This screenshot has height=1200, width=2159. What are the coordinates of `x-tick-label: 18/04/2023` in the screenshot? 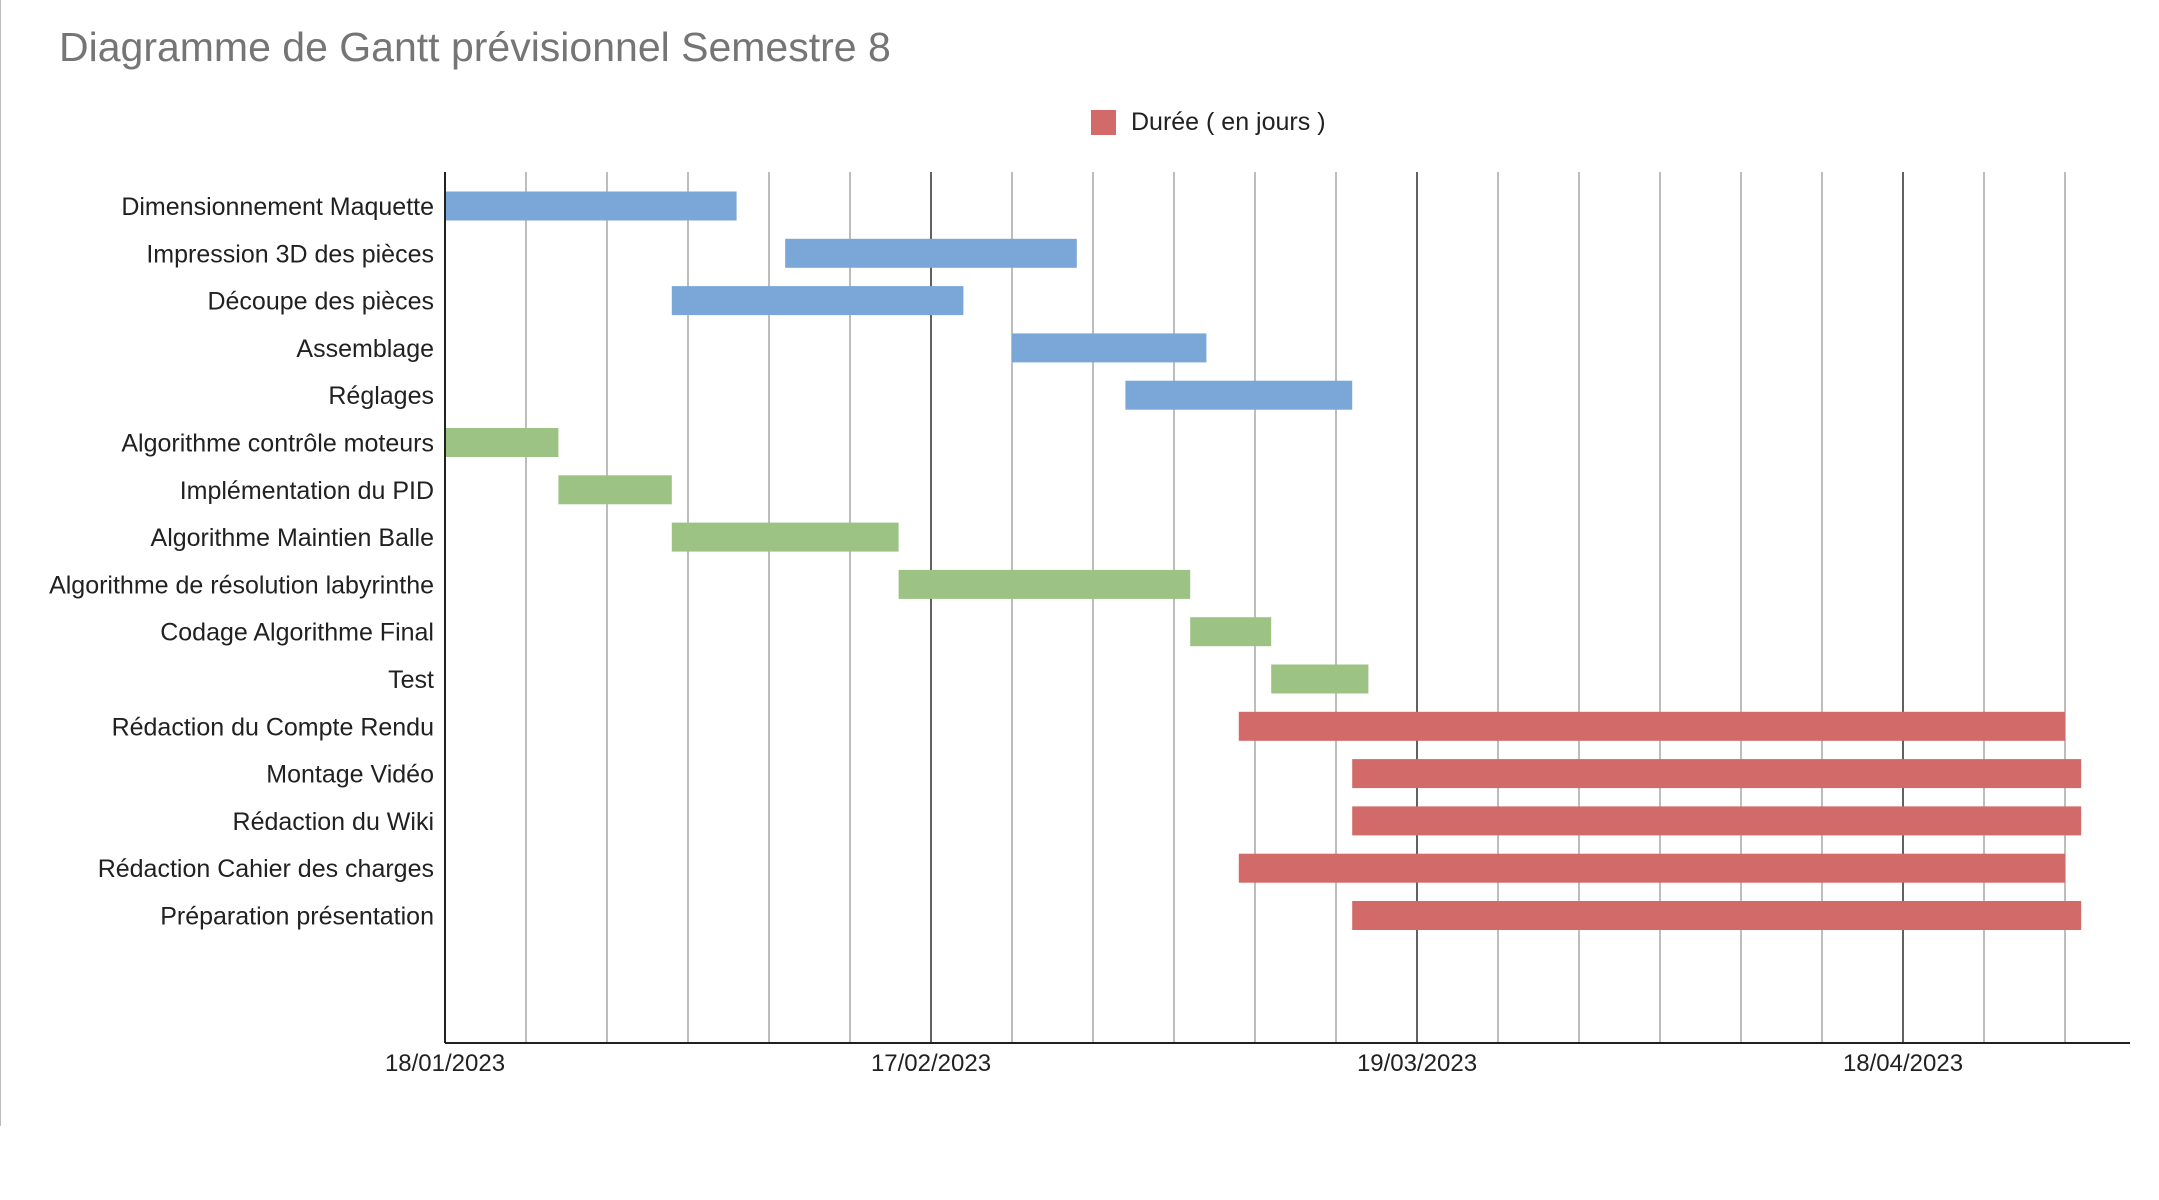 It's located at (1903, 1063).